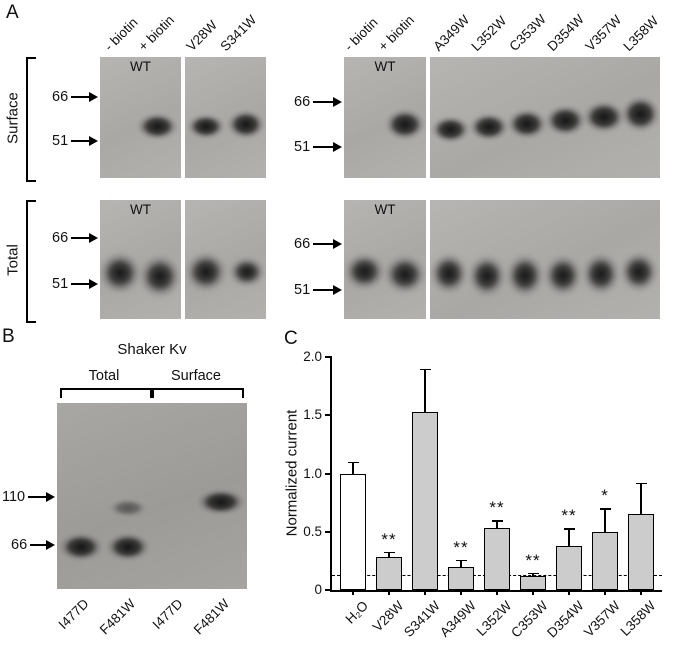 The height and width of the screenshot is (648, 675). What do you see at coordinates (28, 497) in the screenshot?
I see `mw-marker-110: 110` at bounding box center [28, 497].